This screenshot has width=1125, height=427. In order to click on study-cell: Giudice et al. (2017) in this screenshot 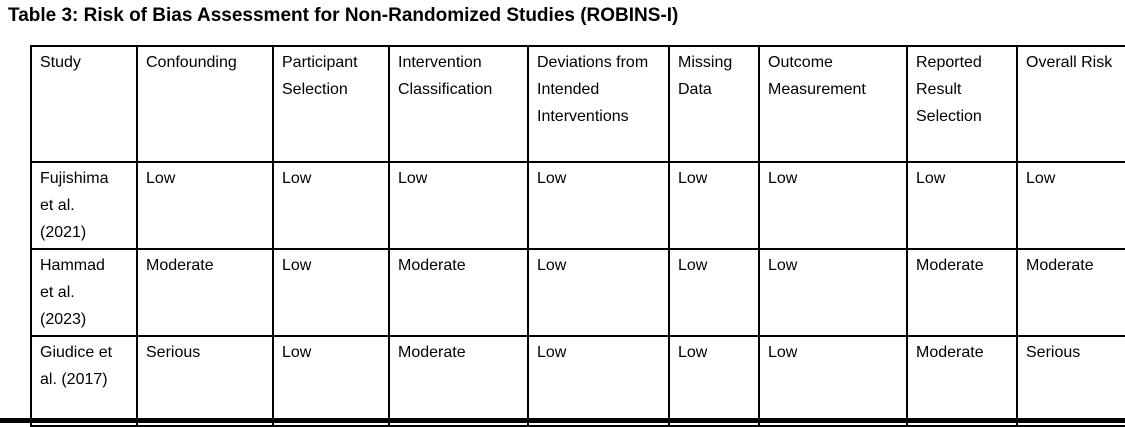, I will do `click(84, 381)`.